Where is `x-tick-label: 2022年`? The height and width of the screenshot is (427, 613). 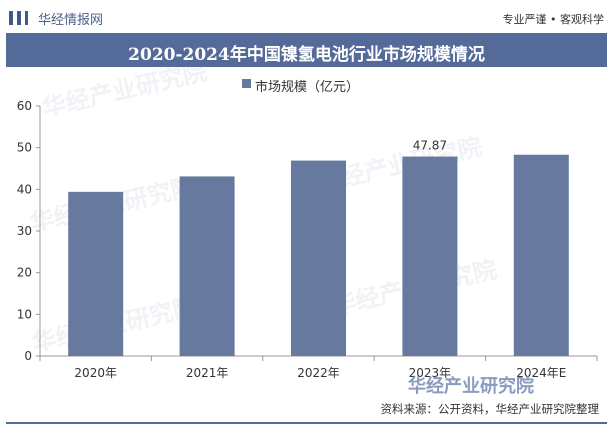 x-tick-label: 2022年 is located at coordinates (318, 373).